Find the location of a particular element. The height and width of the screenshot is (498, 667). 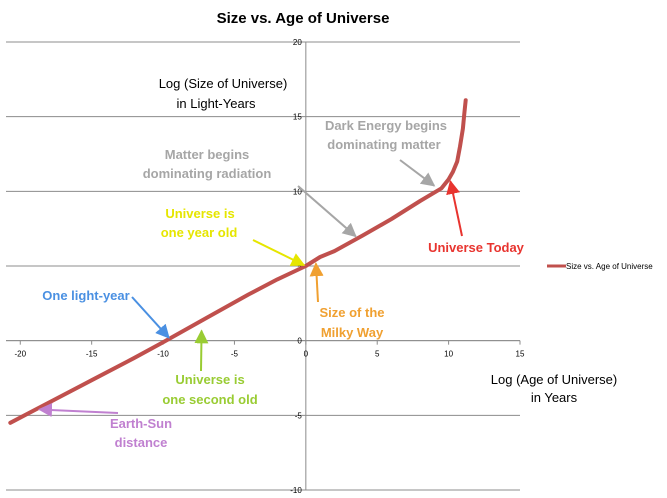

annotation-light-year-line-1: One light-year is located at coordinates (85, 295).